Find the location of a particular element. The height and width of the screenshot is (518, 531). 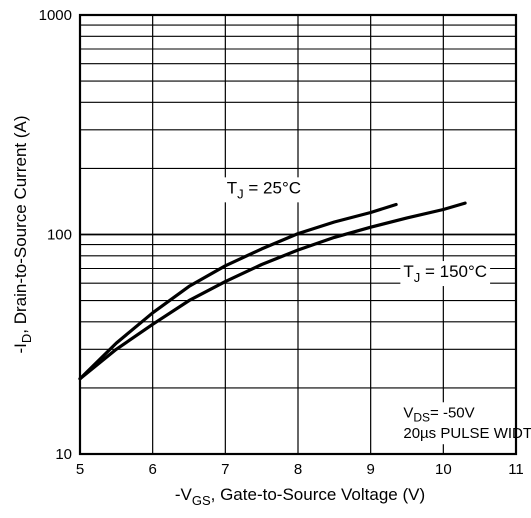

x-tick-label: 8 is located at coordinates (298, 469).